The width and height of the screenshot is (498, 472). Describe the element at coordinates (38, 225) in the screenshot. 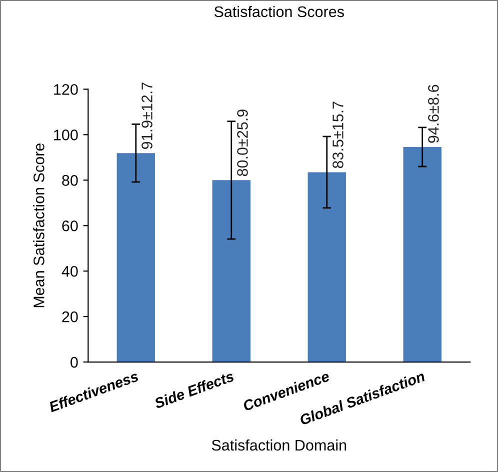

I see `y-axis-title: Mean Satisfaction Score` at that location.